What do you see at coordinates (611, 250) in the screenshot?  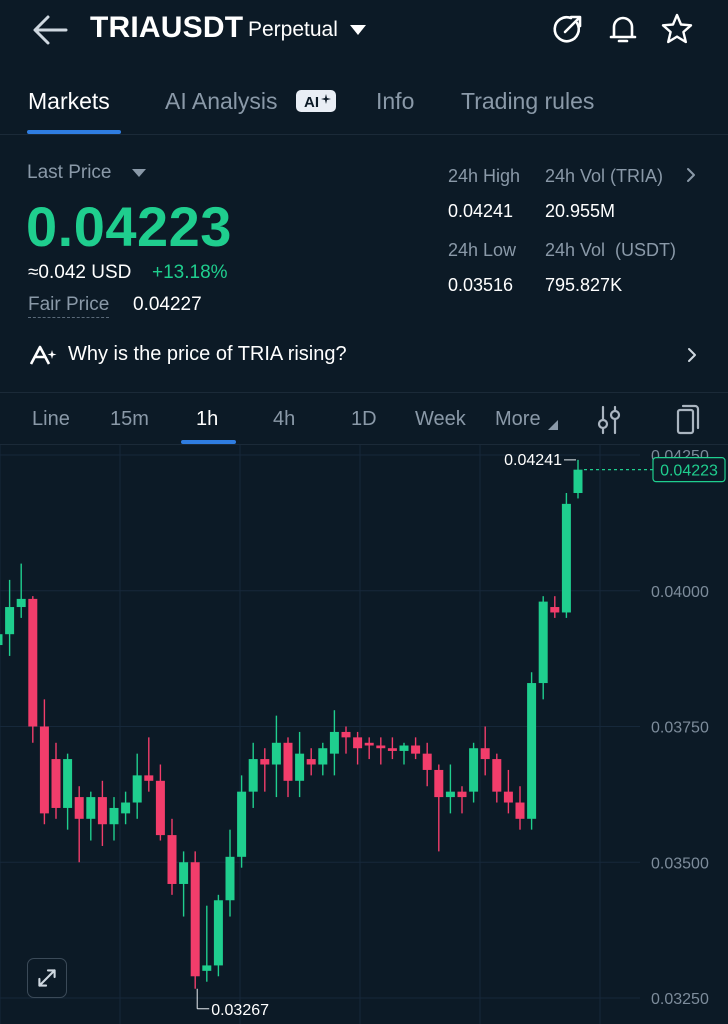 I see `vol-quote-label: 24h Vol (USDT)` at bounding box center [611, 250].